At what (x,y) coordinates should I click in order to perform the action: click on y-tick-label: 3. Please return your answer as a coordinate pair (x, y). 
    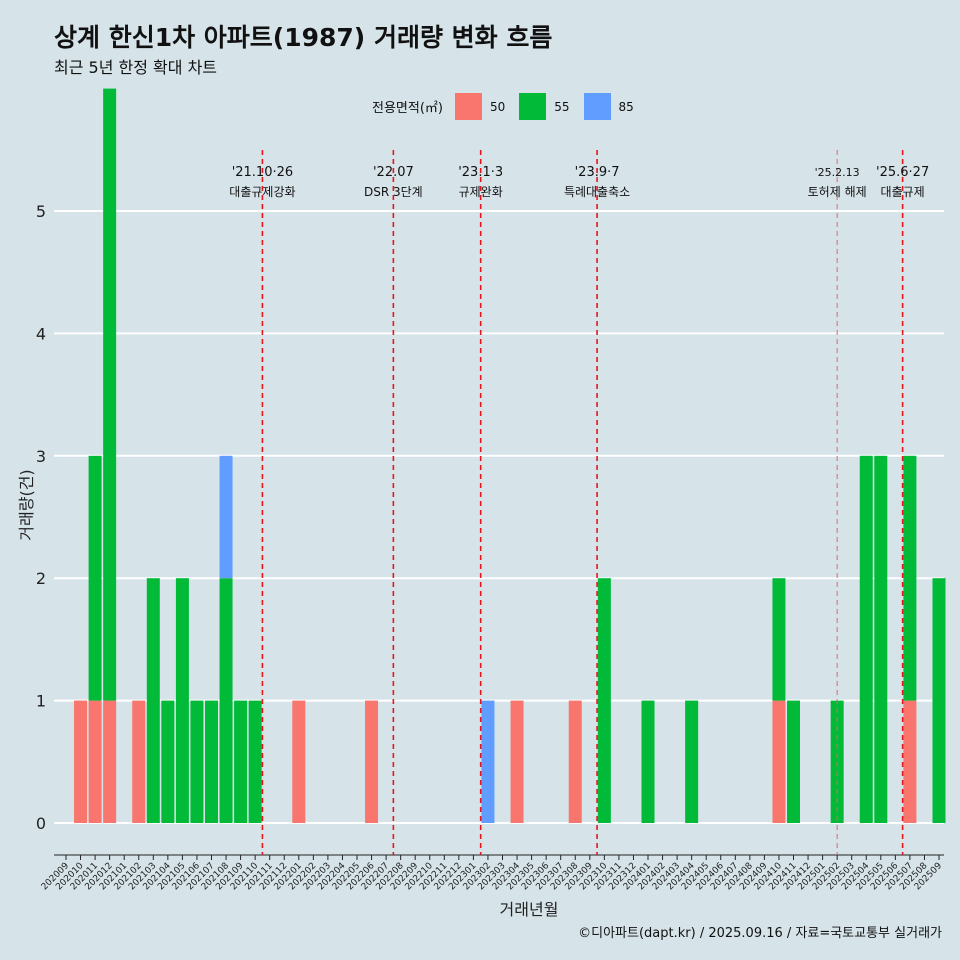
    Looking at the image, I should click on (41, 456).